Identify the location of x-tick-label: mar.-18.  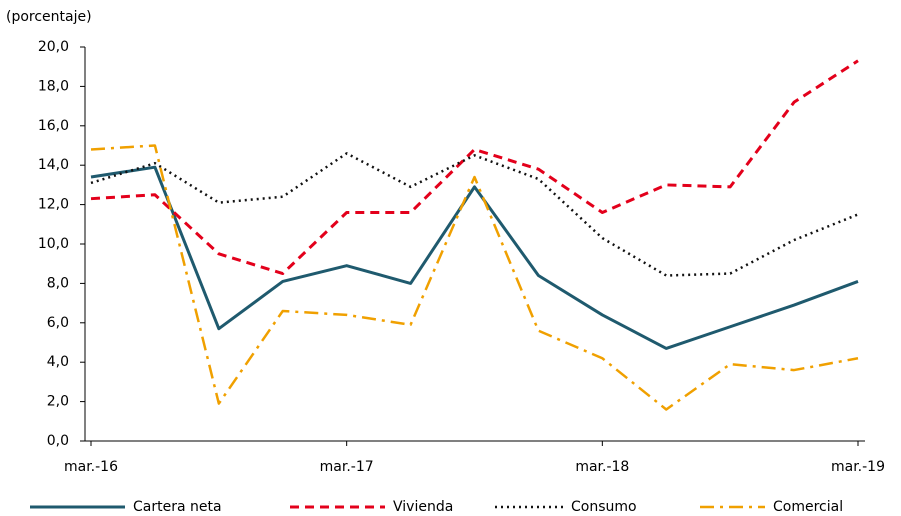
(602, 467).